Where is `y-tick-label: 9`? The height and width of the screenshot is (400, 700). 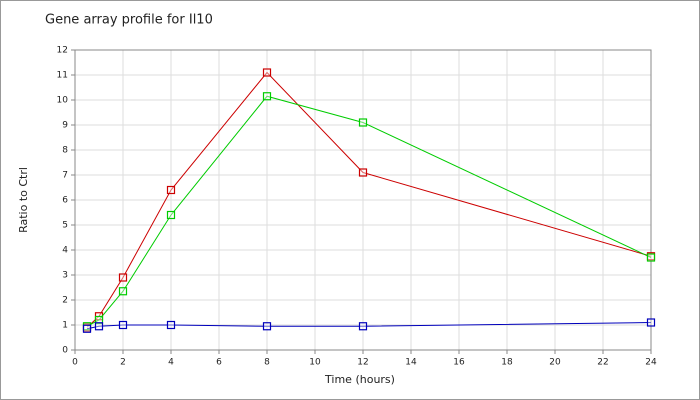 y-tick-label: 9 is located at coordinates (65, 126).